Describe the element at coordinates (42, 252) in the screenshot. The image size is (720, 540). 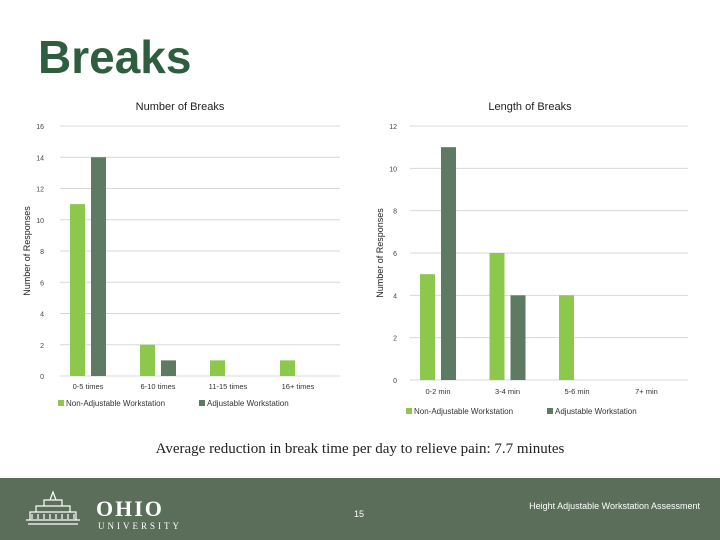
I see `number-of-breaks-ytick-label: 8` at that location.